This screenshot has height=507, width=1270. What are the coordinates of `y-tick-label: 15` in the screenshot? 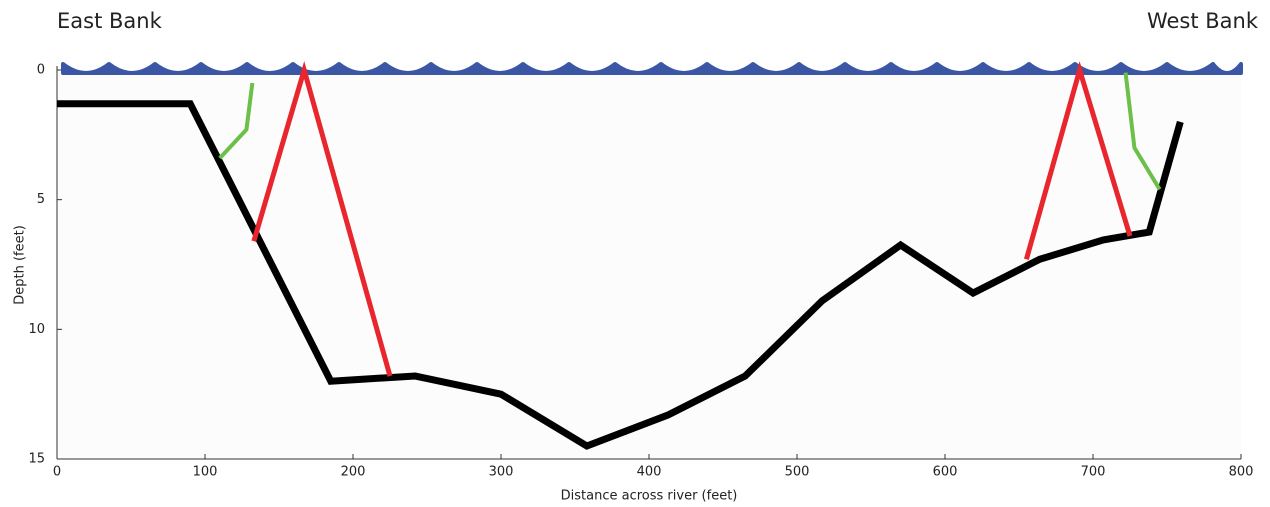 It's located at (36, 459).